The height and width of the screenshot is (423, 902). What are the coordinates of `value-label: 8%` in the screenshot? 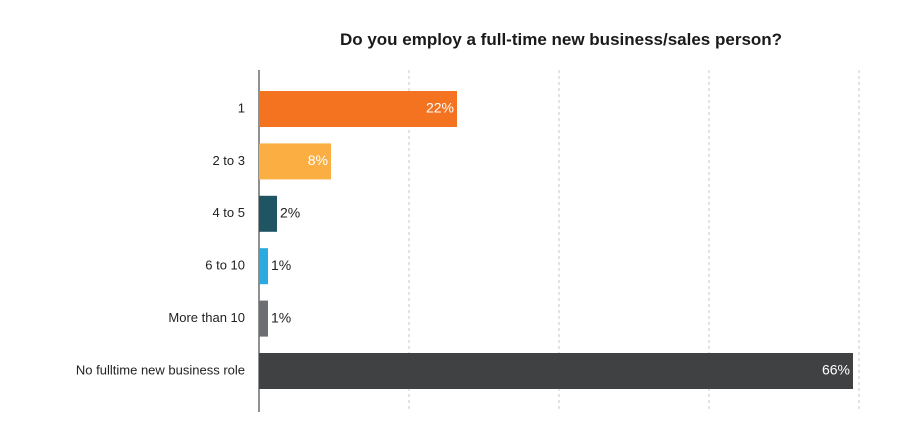 It's located at (318, 160).